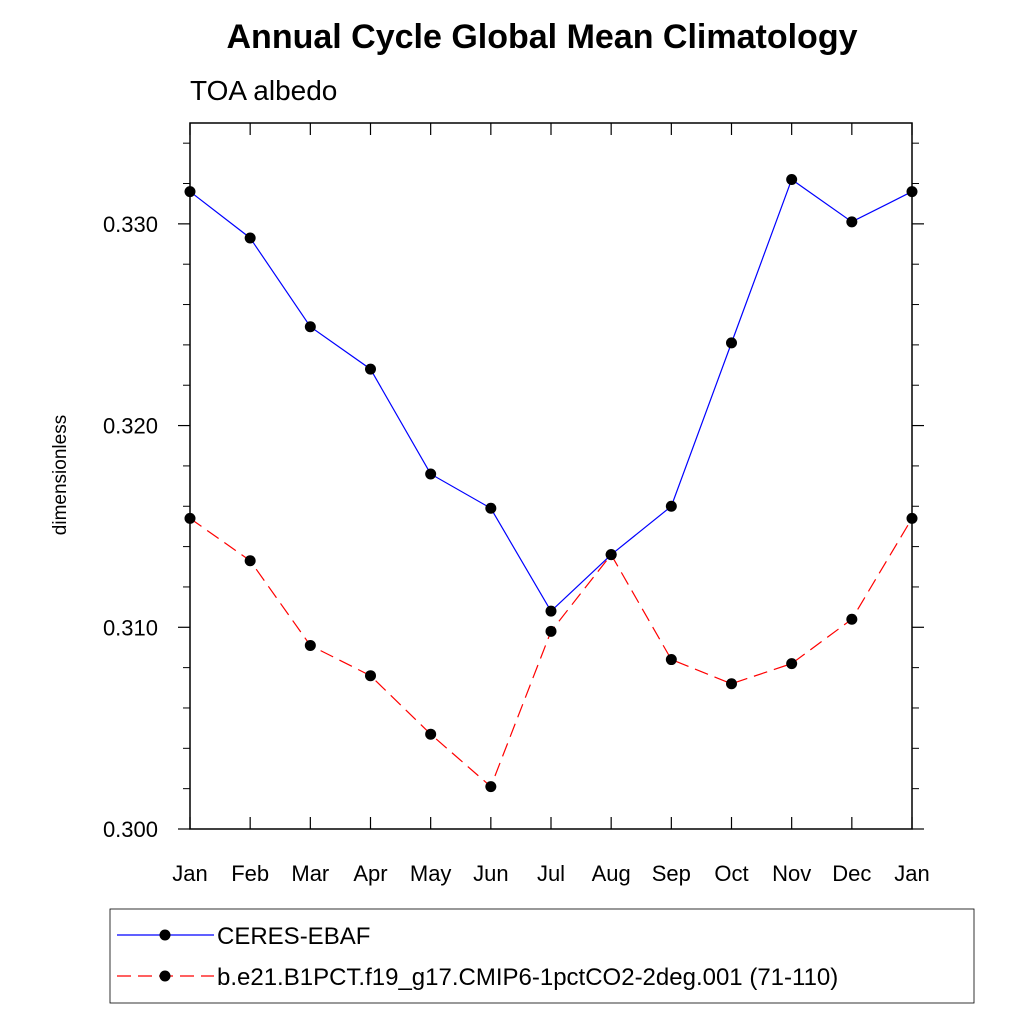 The image size is (1024, 1024). Describe the element at coordinates (370, 873) in the screenshot. I see `x-tick-label: Apr` at that location.